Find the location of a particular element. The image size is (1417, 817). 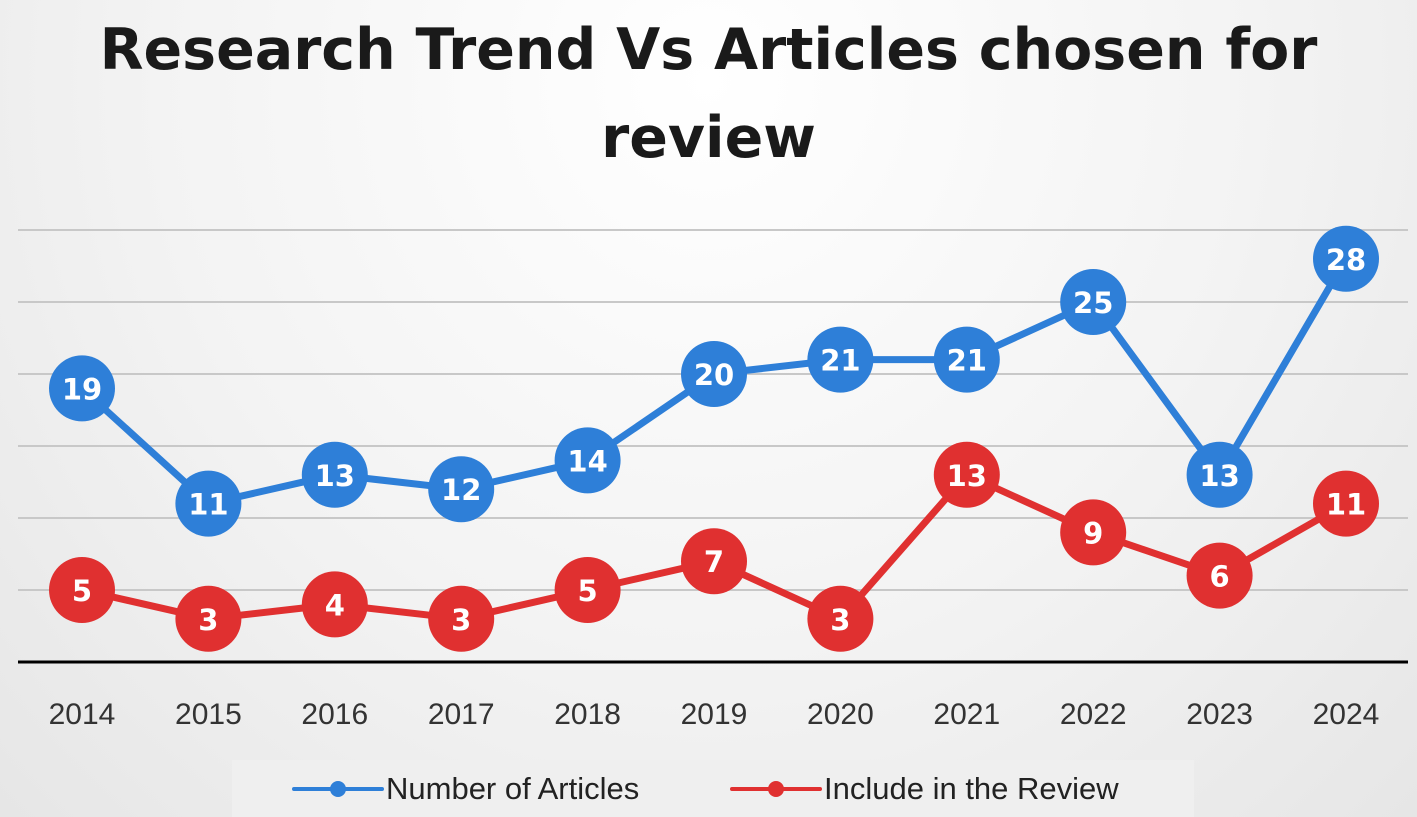

data-label: 4 is located at coordinates (335, 605).